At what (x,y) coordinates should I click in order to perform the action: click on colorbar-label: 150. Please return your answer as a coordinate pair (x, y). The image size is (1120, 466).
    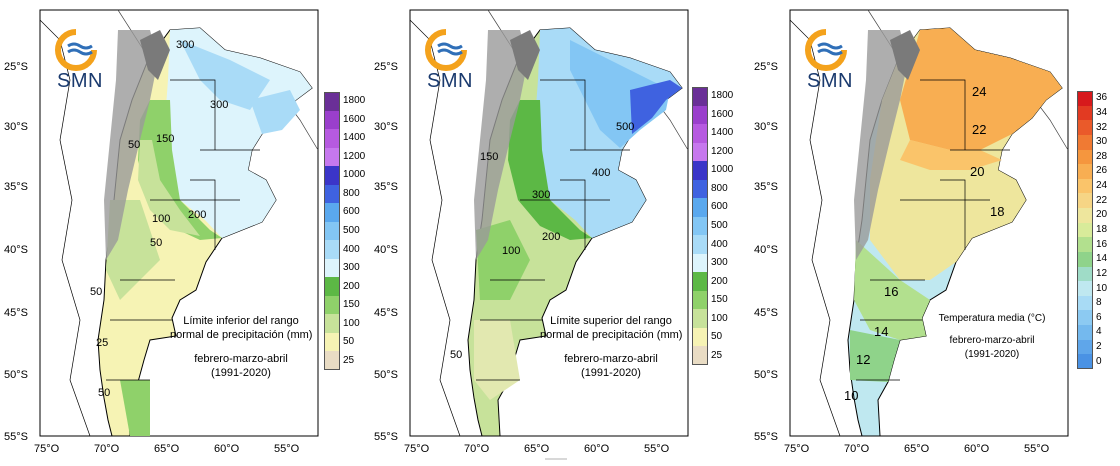
    Looking at the image, I should click on (719, 300).